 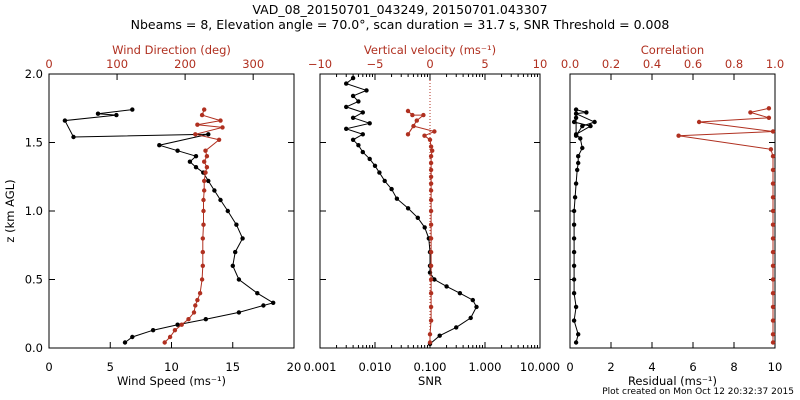 I want to click on residual-bottom-tick-label: 6, so click(x=692, y=367).